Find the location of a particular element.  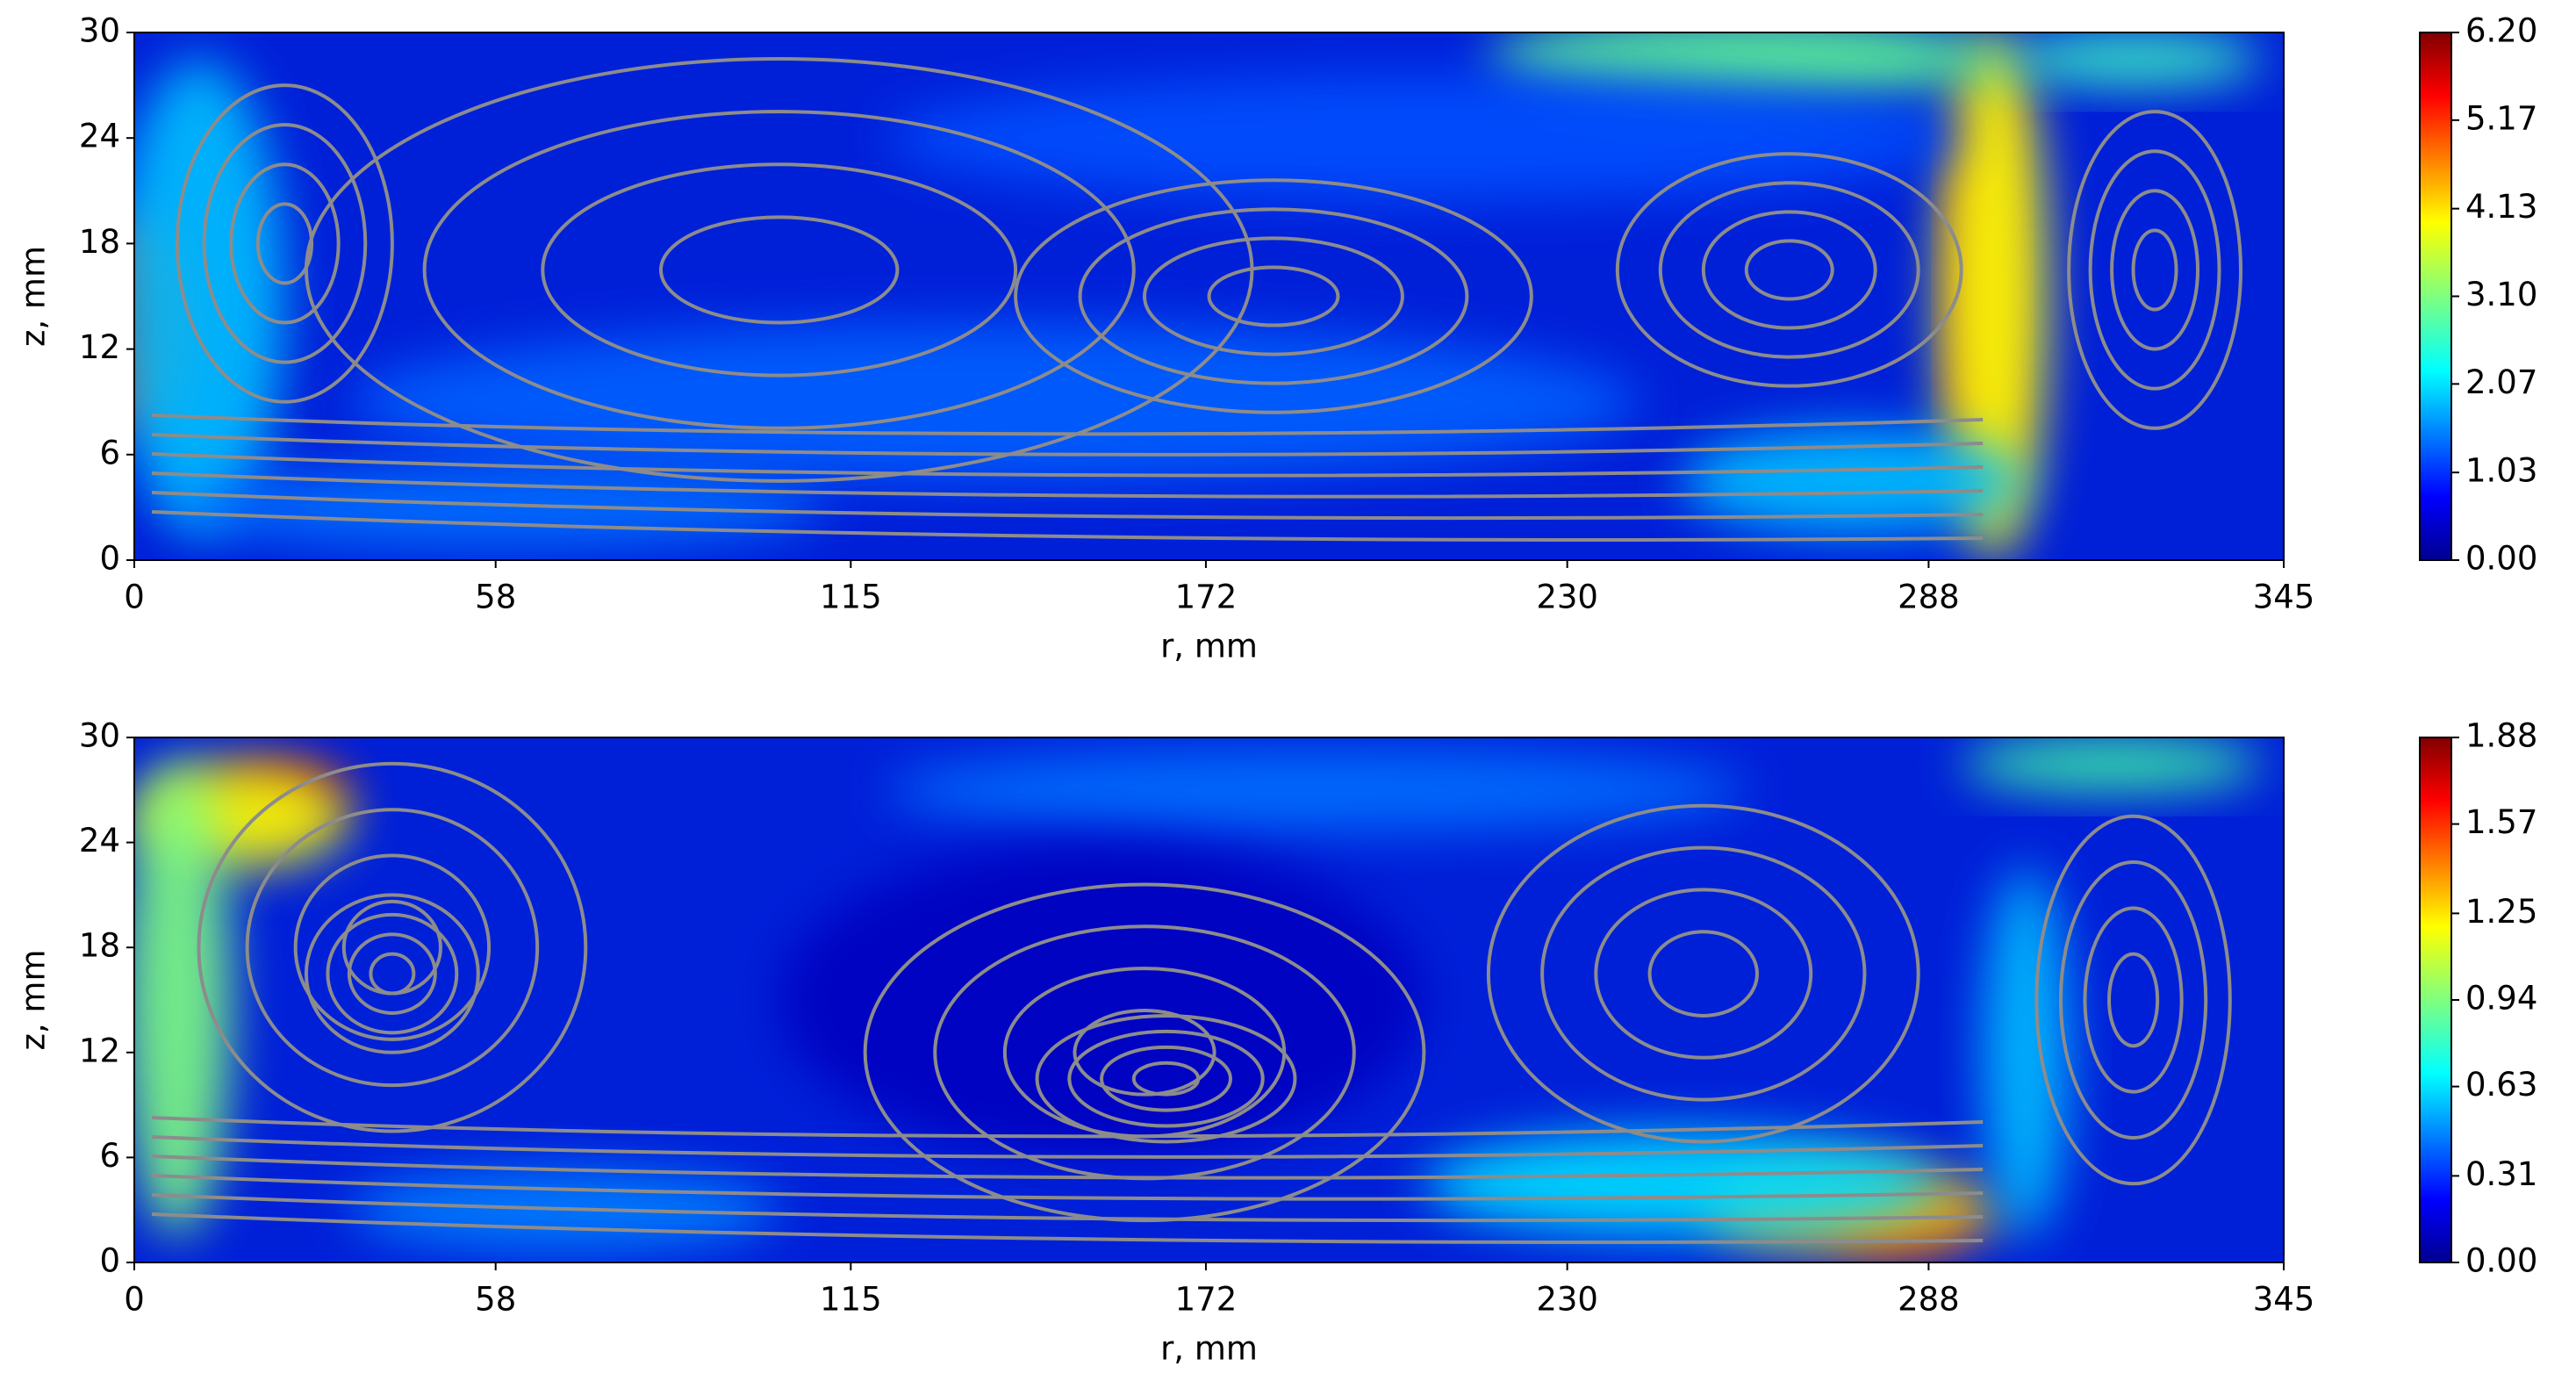

y-tick-label: 12 is located at coordinates (99, 347).